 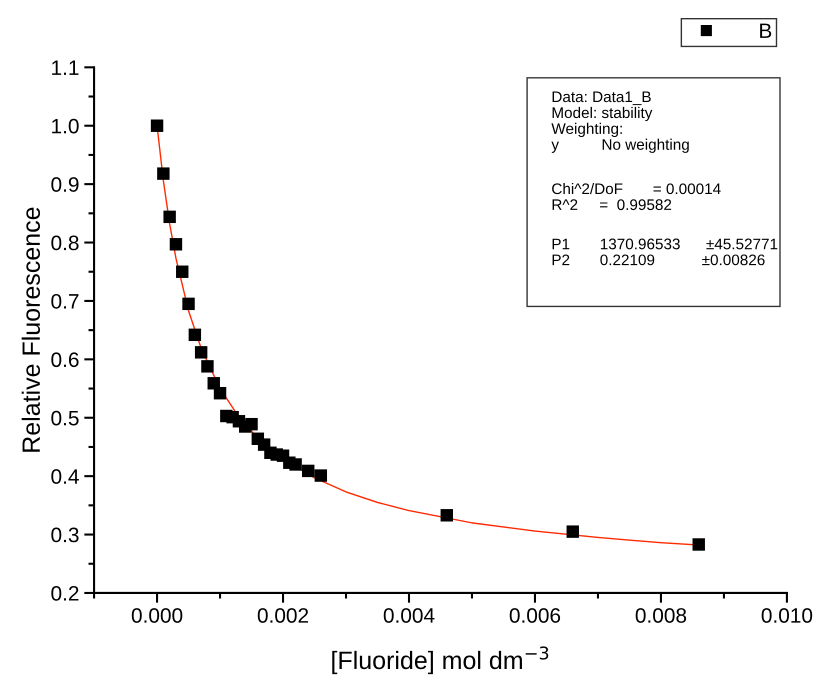 I want to click on y-axis-title: Relative Fluorescence, so click(x=31, y=330).